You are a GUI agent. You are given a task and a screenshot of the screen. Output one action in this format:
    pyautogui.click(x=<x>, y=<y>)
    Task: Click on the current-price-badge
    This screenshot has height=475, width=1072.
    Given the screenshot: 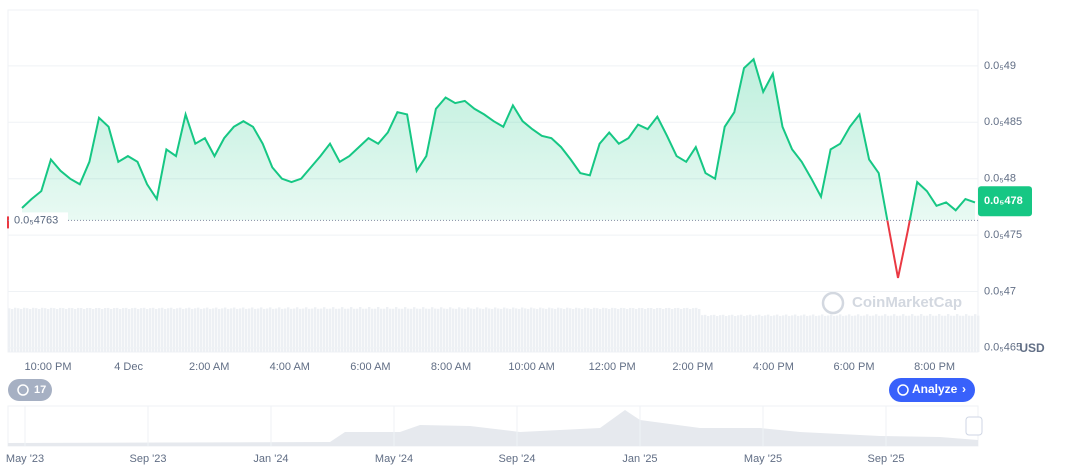 What is the action you would take?
    pyautogui.click(x=1005, y=201)
    